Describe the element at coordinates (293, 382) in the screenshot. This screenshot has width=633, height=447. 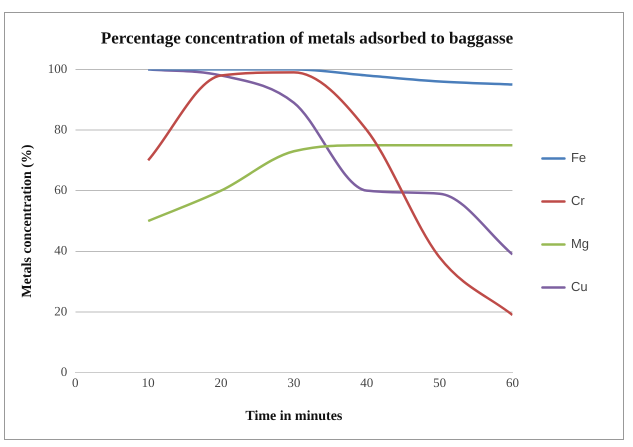
I see `x-tick-label: 30` at that location.